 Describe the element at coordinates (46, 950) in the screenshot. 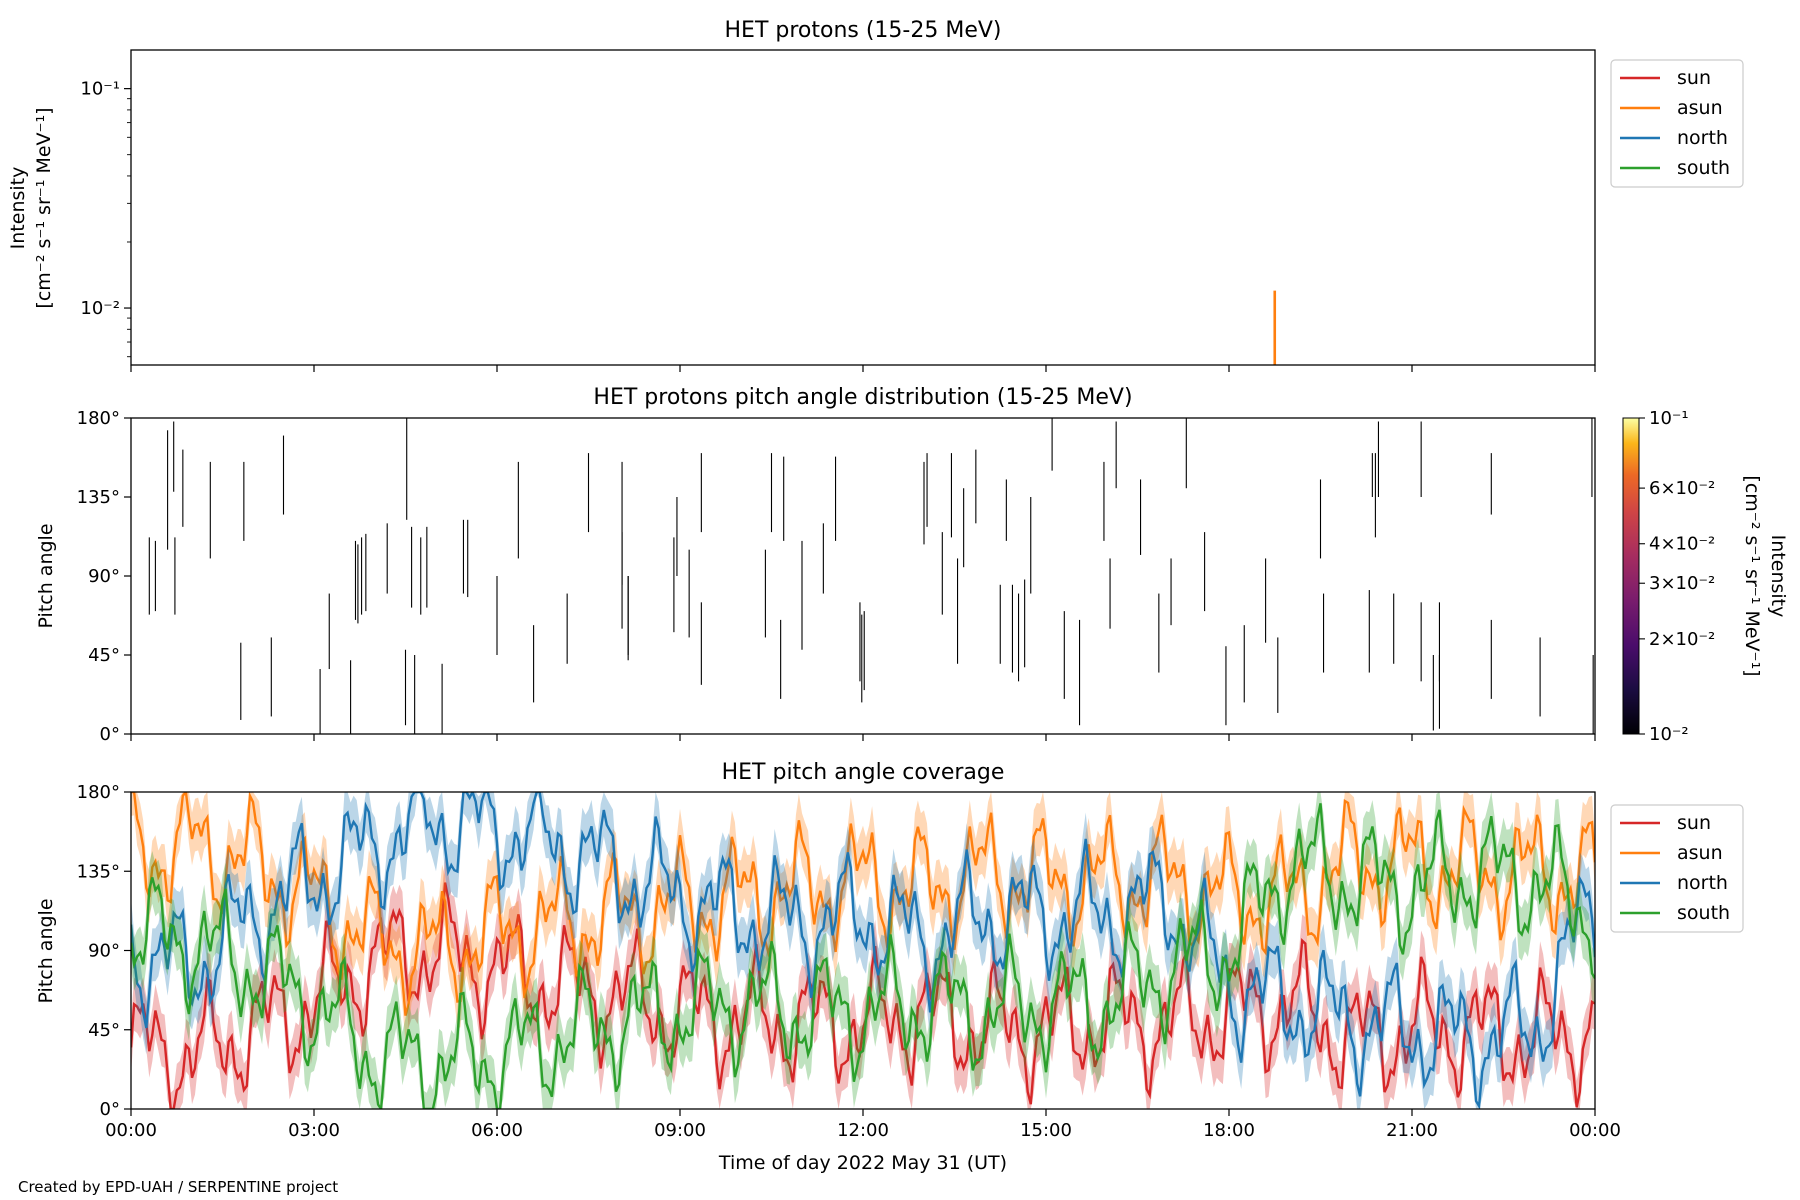

I see `panel3-ylabel: Pitch angle` at that location.